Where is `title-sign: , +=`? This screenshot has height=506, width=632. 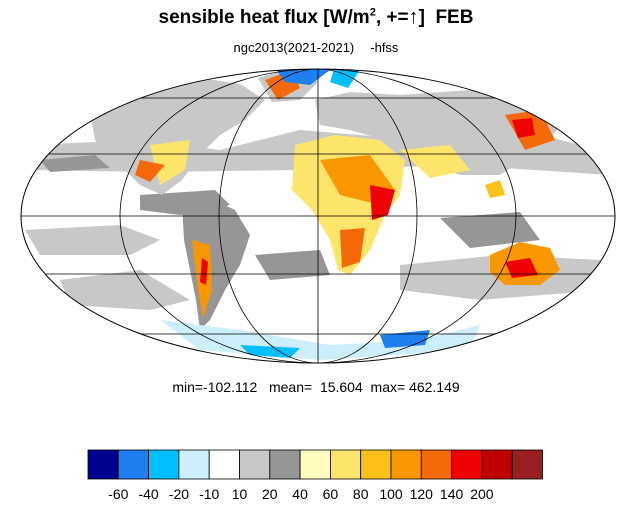 title-sign: , += is located at coordinates (392, 17).